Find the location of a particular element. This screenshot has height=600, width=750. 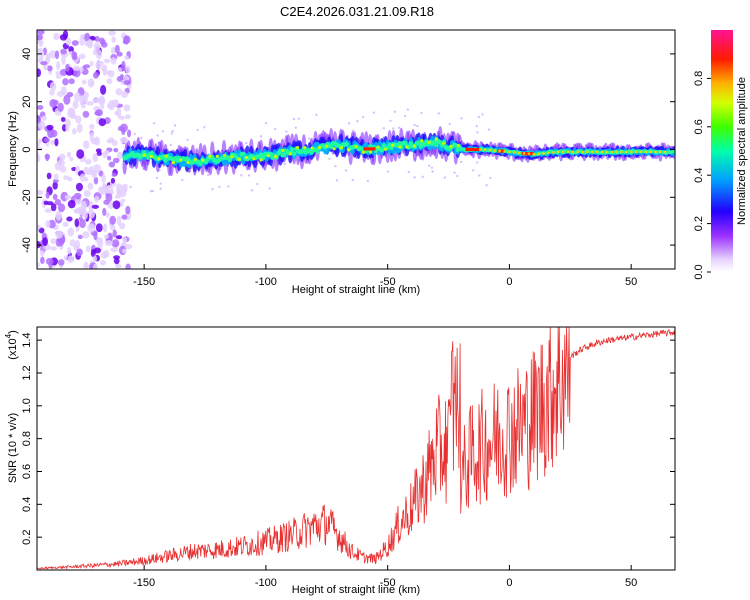

snr-y-label: SNR (10 * v/v) is located at coordinates (13, 448).